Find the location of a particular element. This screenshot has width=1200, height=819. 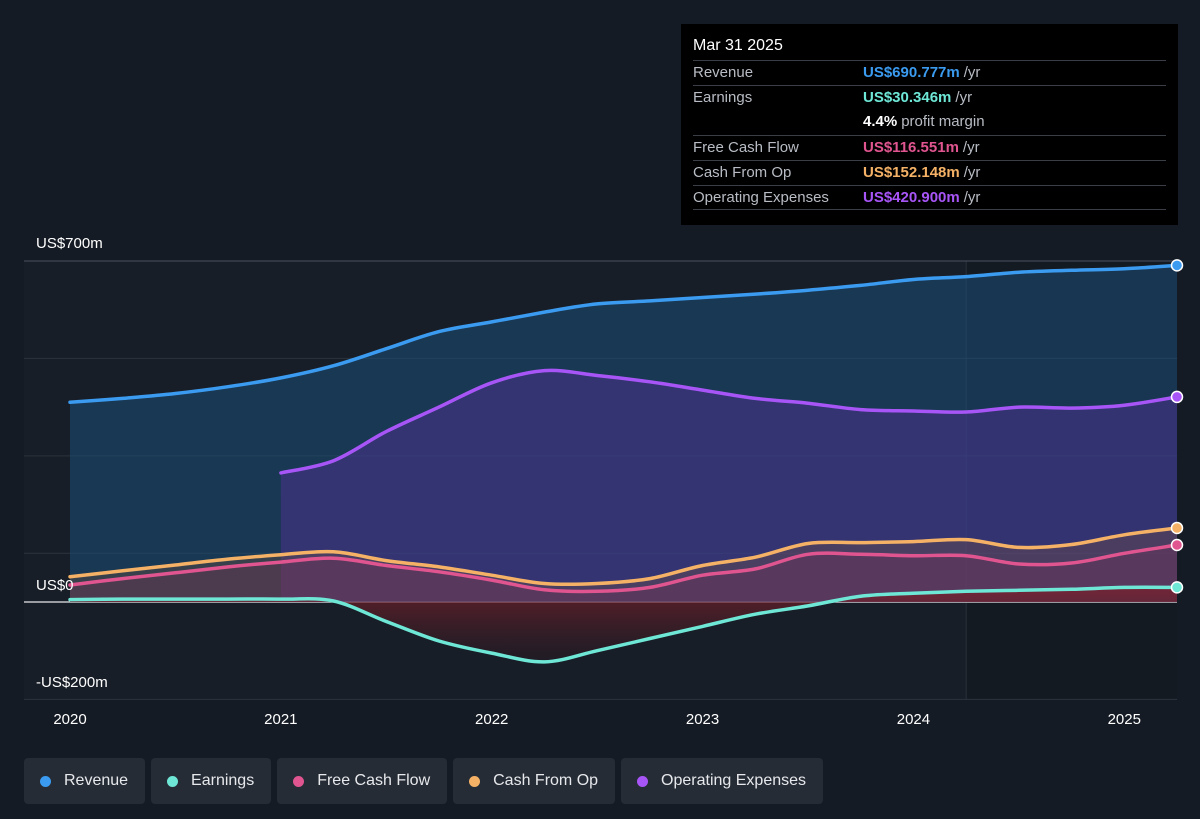

revenue-end-point is located at coordinates (1177, 265).